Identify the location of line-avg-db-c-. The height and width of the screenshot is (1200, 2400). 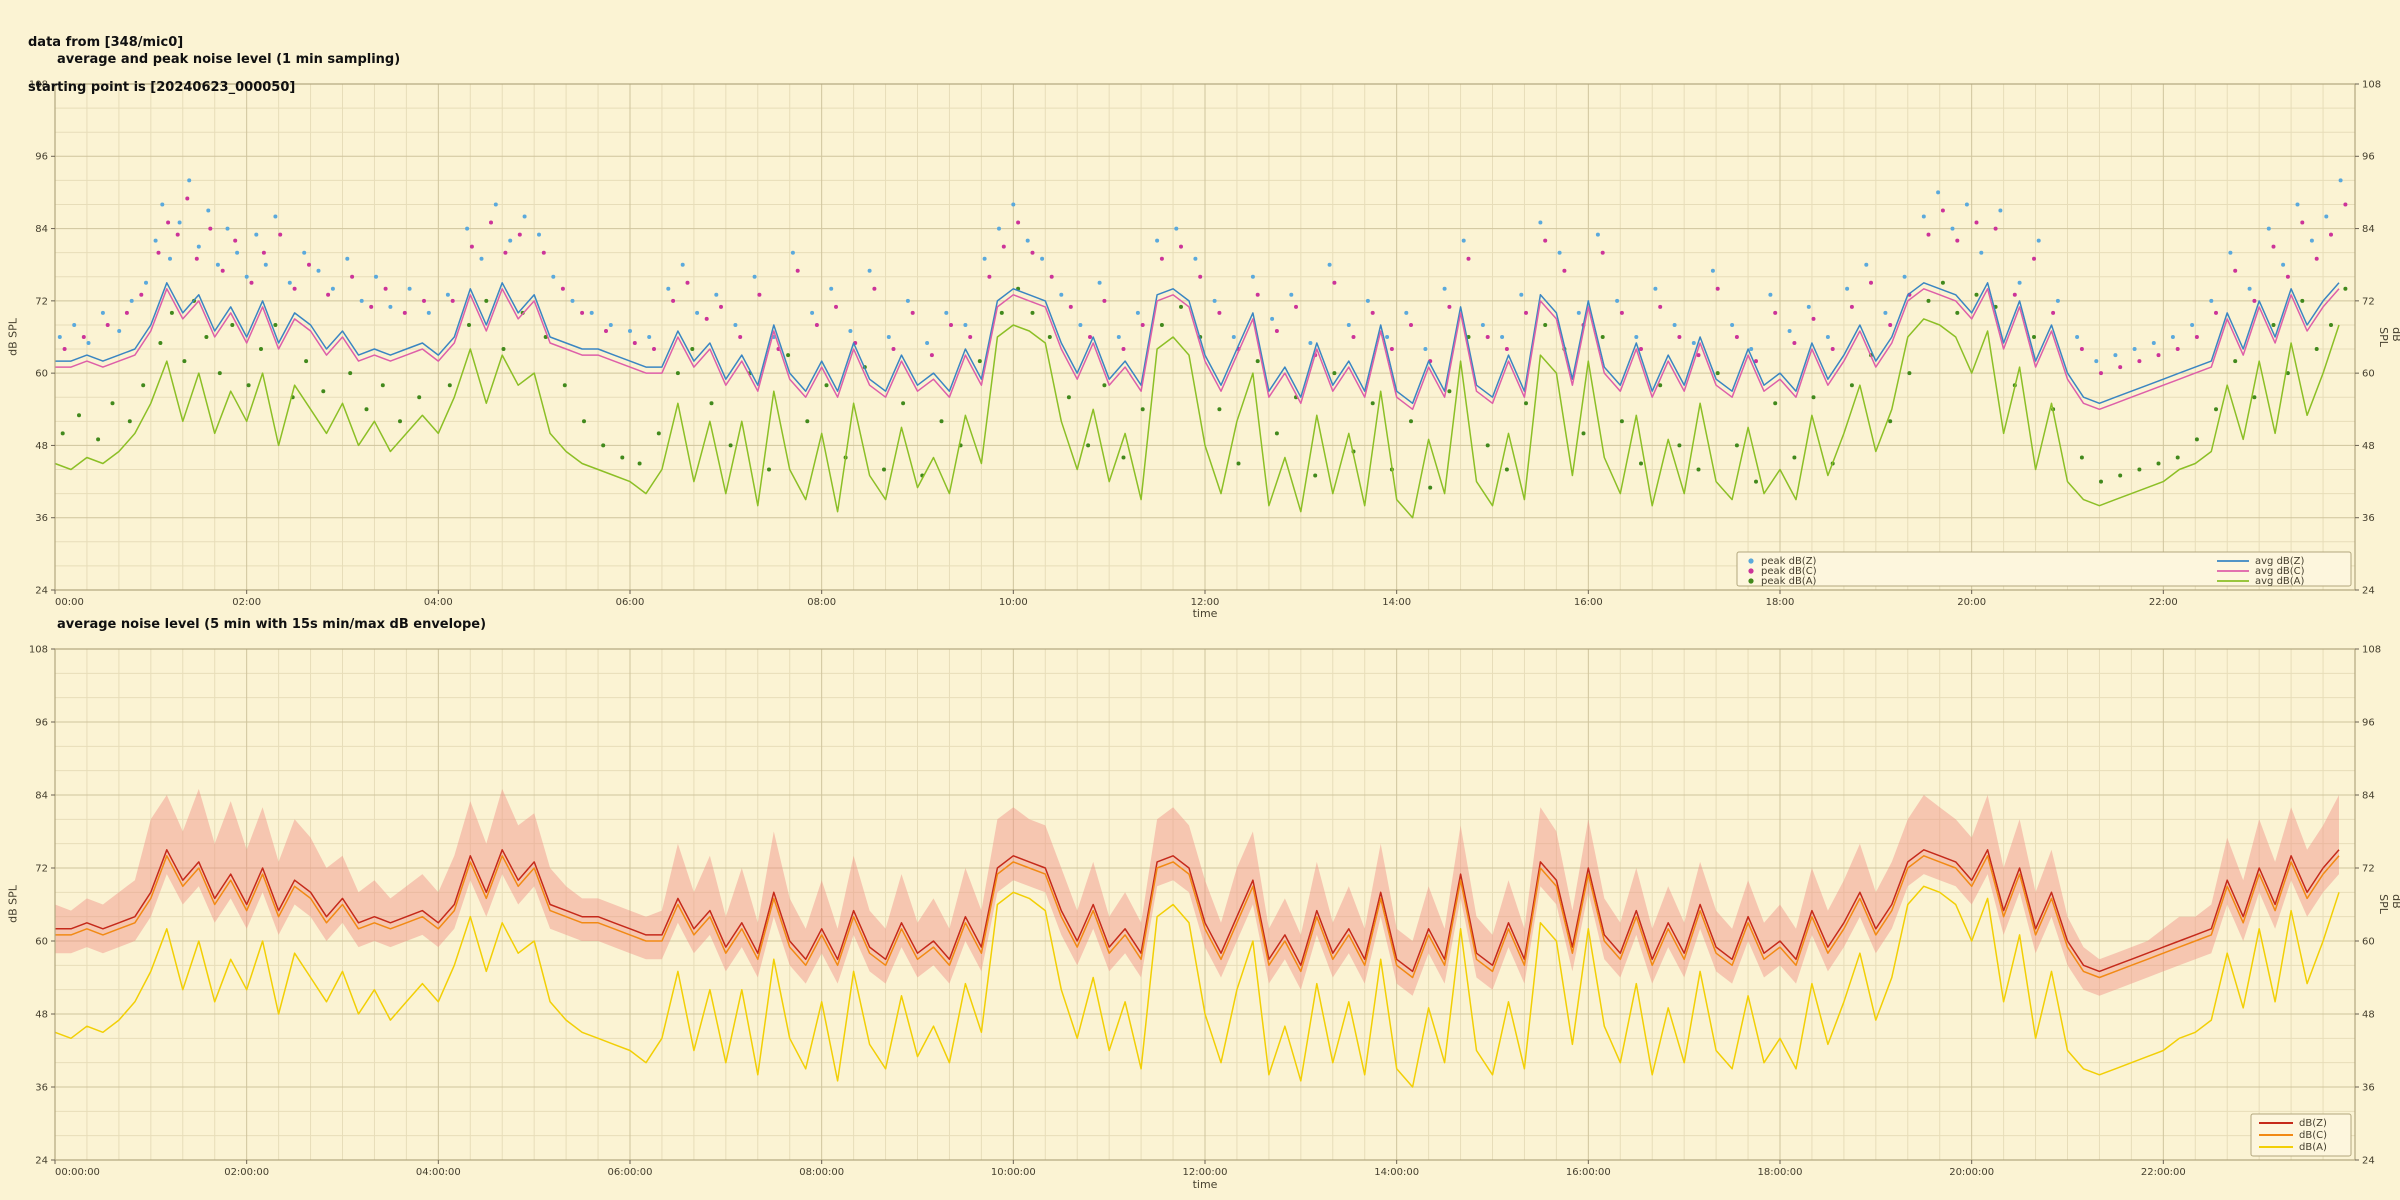
(1197, 349).